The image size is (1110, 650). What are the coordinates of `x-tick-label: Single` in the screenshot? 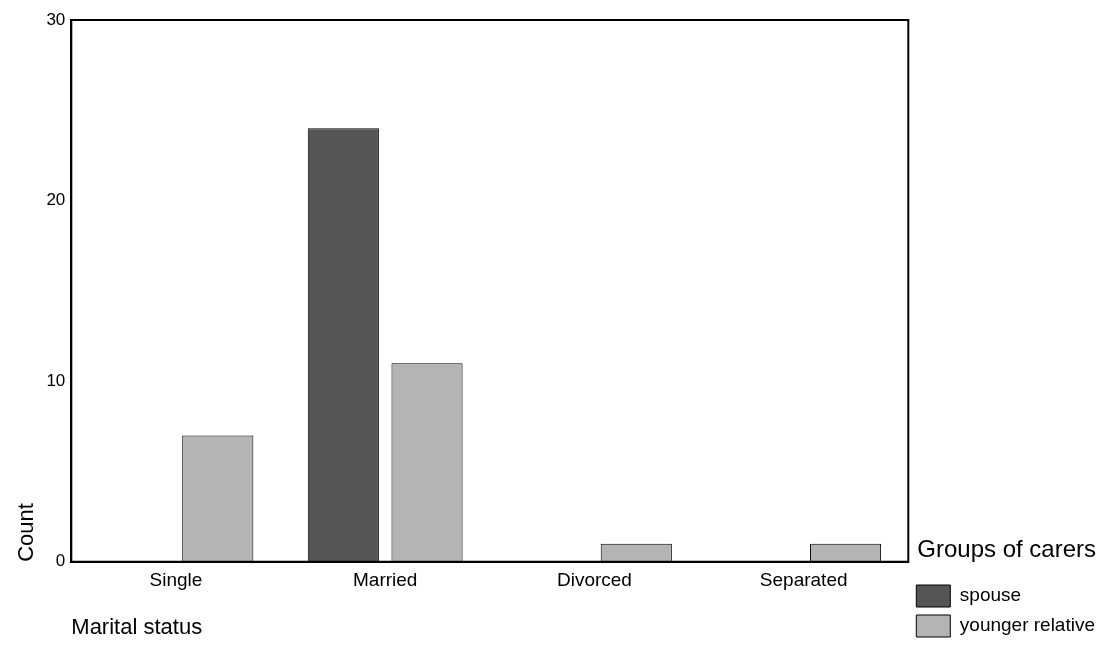 It's located at (176, 580).